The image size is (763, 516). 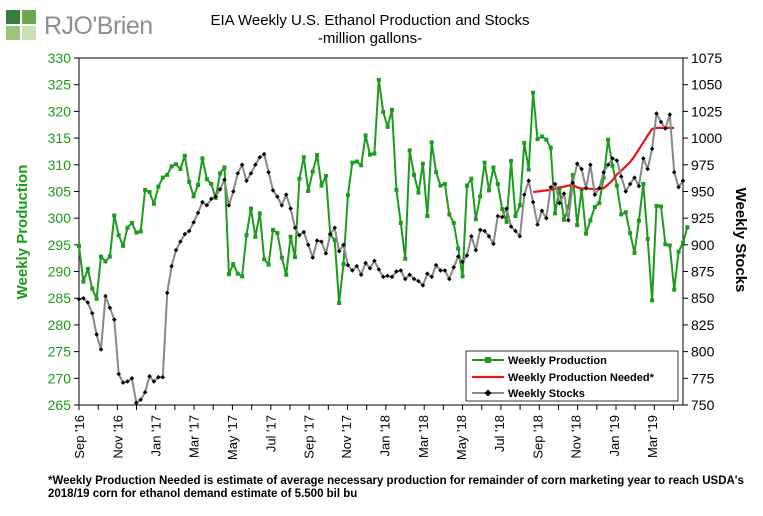 I want to click on y-left-tick-label: 305, so click(x=60, y=191).